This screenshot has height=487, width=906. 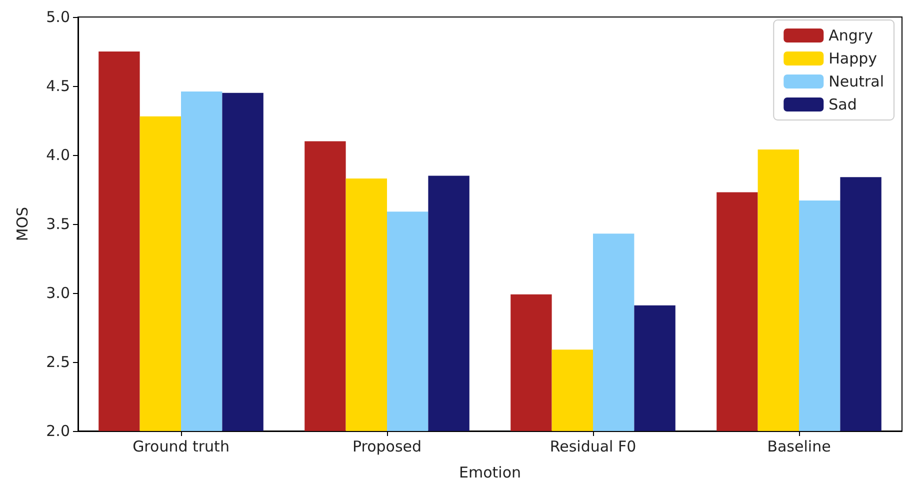 What do you see at coordinates (490, 473) in the screenshot?
I see `x-axis-title: Emotion` at bounding box center [490, 473].